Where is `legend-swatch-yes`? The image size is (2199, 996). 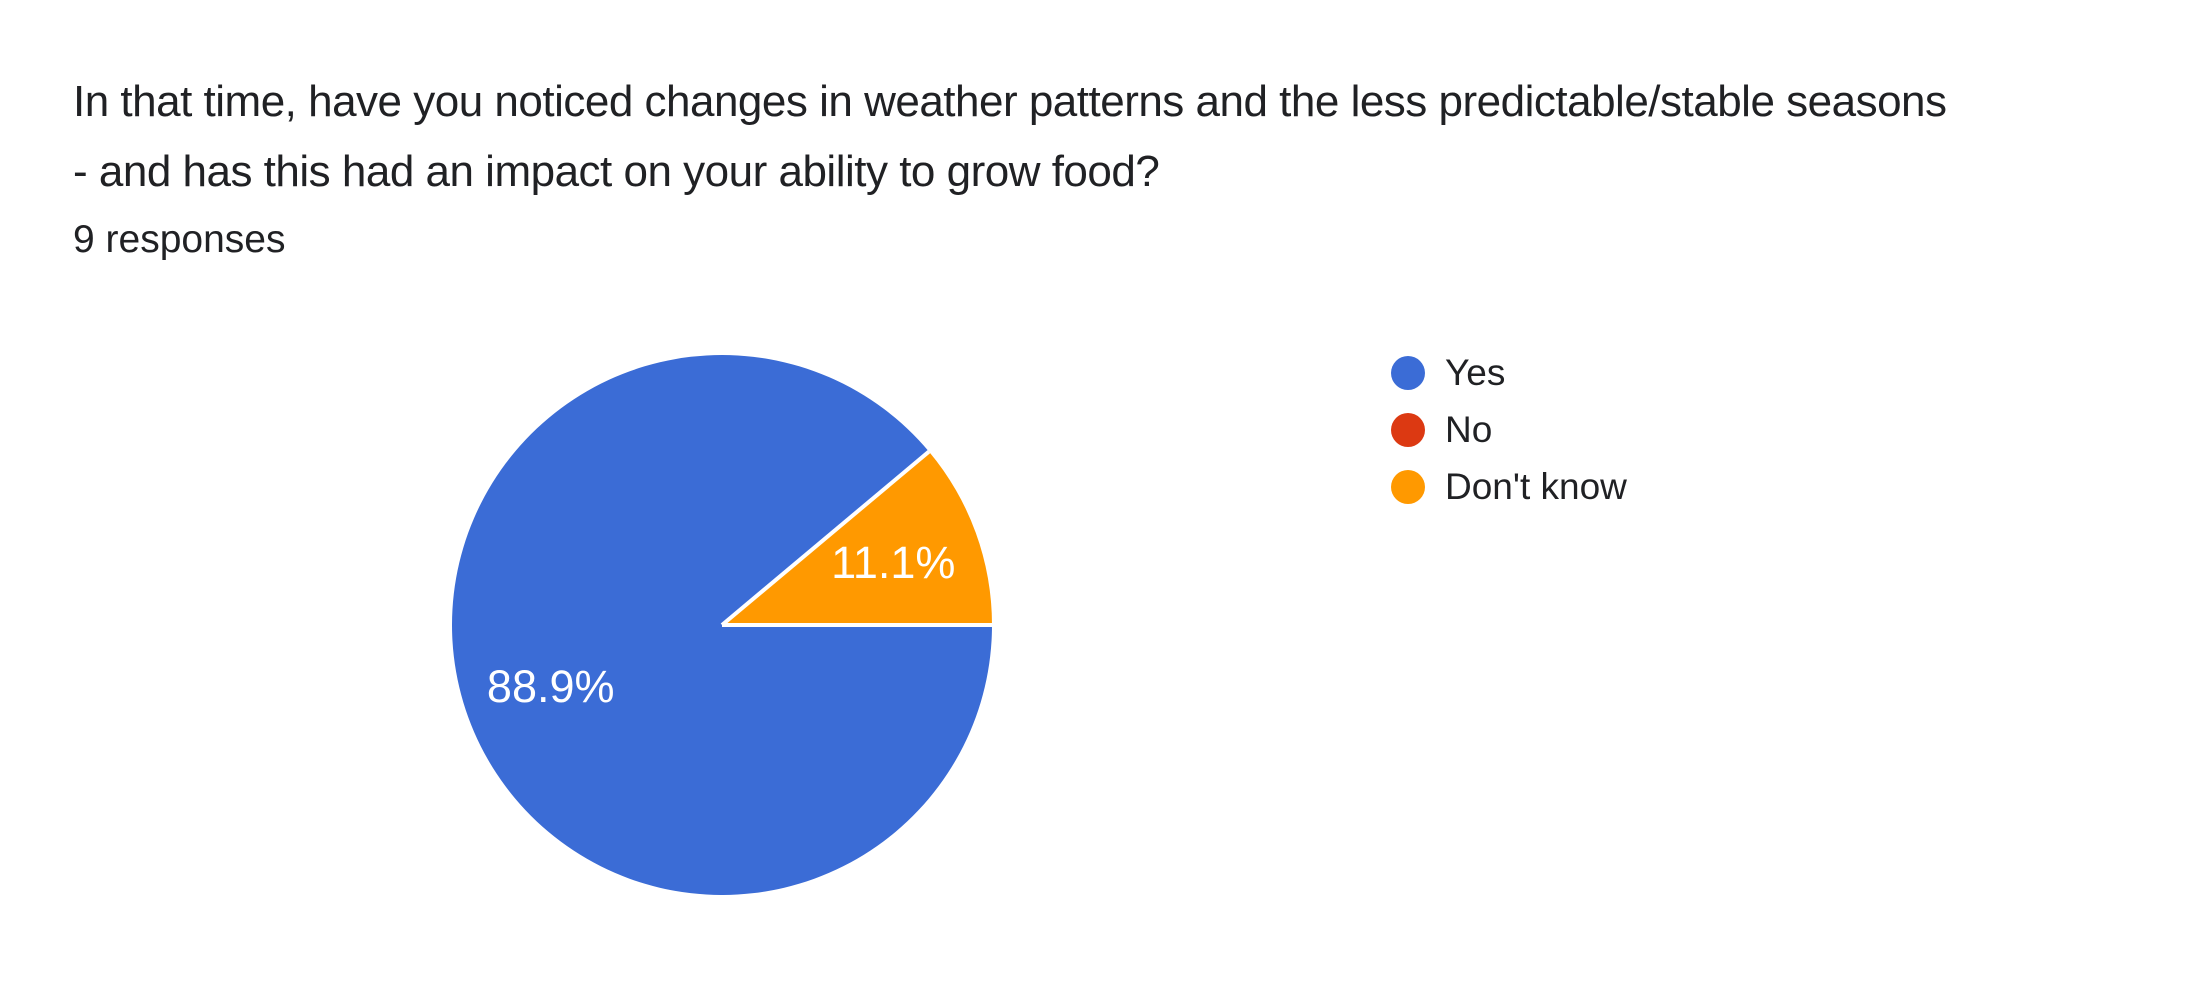 legend-swatch-yes is located at coordinates (1408, 373).